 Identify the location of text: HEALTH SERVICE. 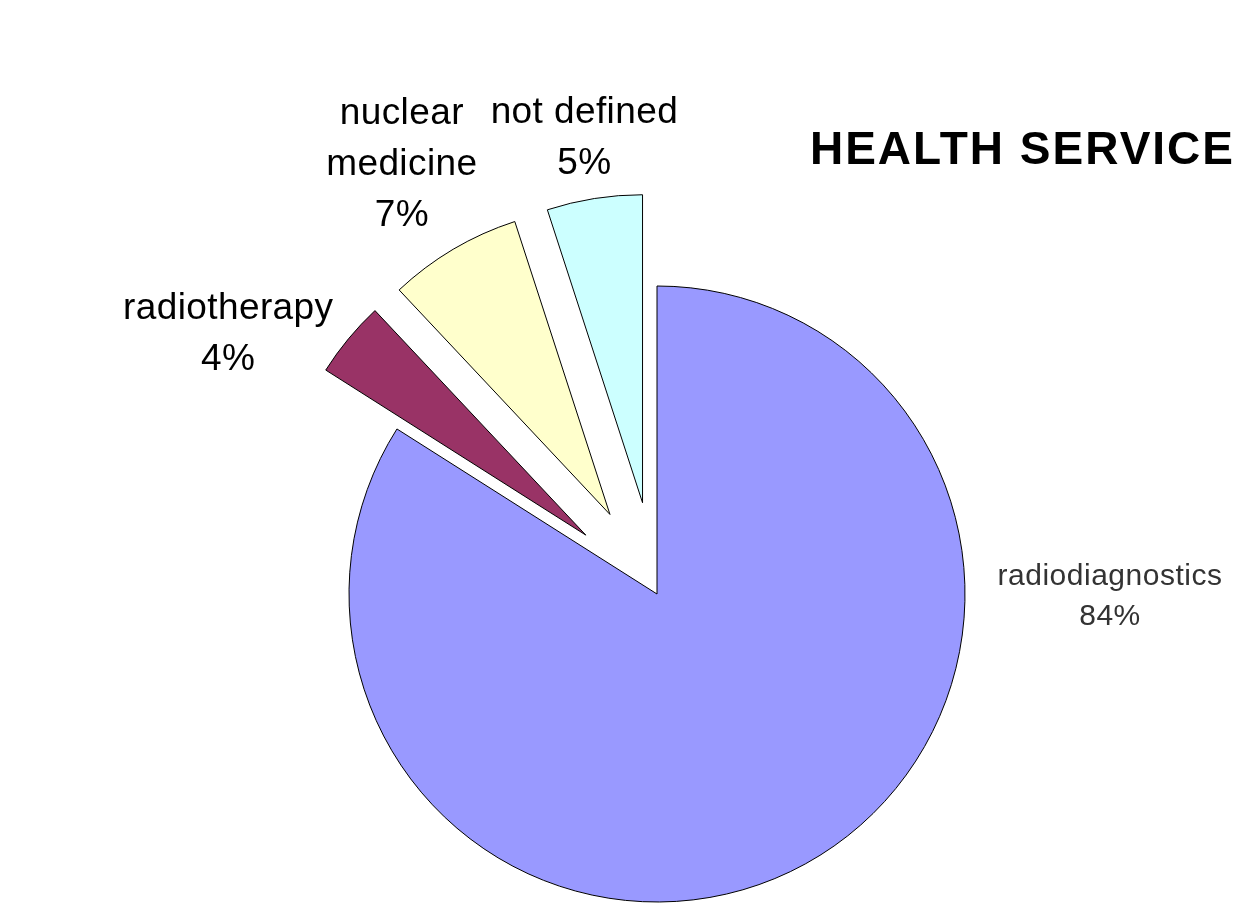
(1022, 148).